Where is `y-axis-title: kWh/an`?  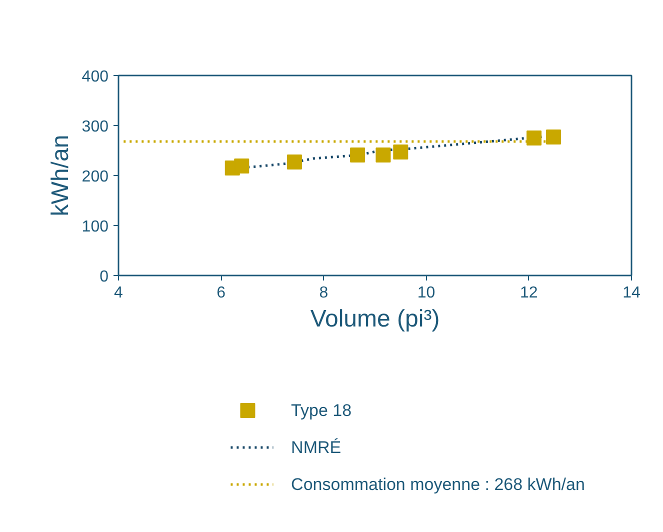 y-axis-title: kWh/an is located at coordinates (60, 175).